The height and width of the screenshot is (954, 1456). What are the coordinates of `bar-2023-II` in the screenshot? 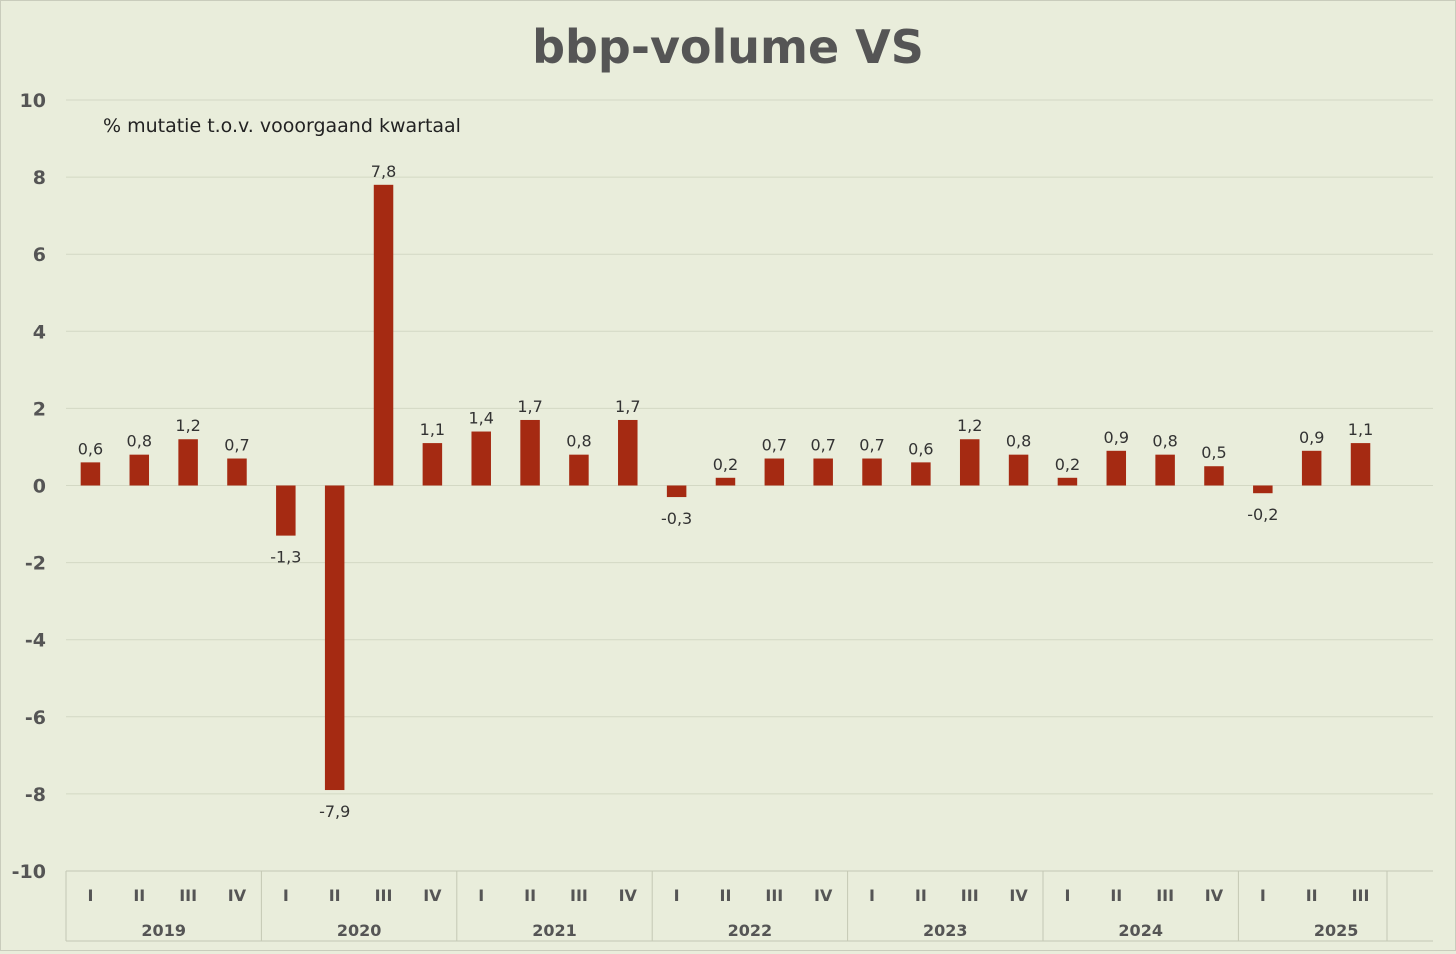 It's located at (921, 474).